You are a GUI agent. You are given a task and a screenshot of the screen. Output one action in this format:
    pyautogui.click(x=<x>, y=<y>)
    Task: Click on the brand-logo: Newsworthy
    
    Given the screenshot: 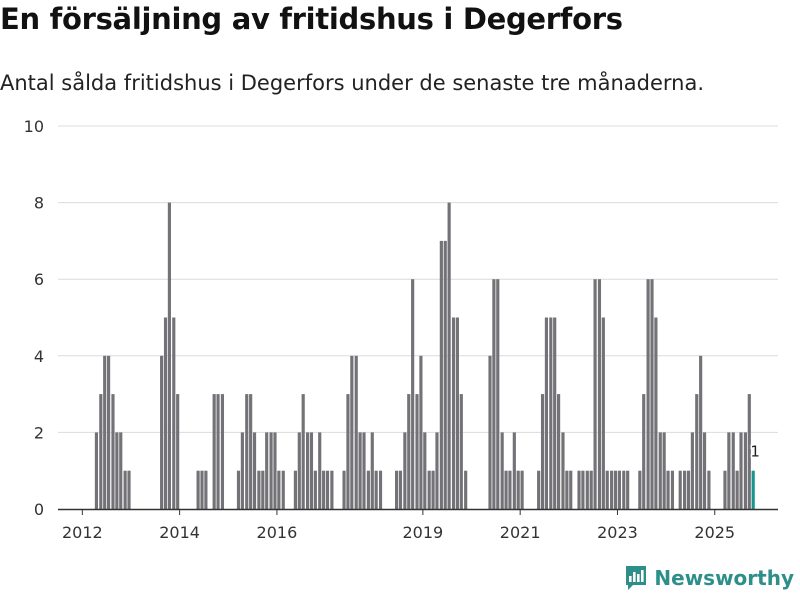 What is the action you would take?
    pyautogui.click(x=709, y=578)
    